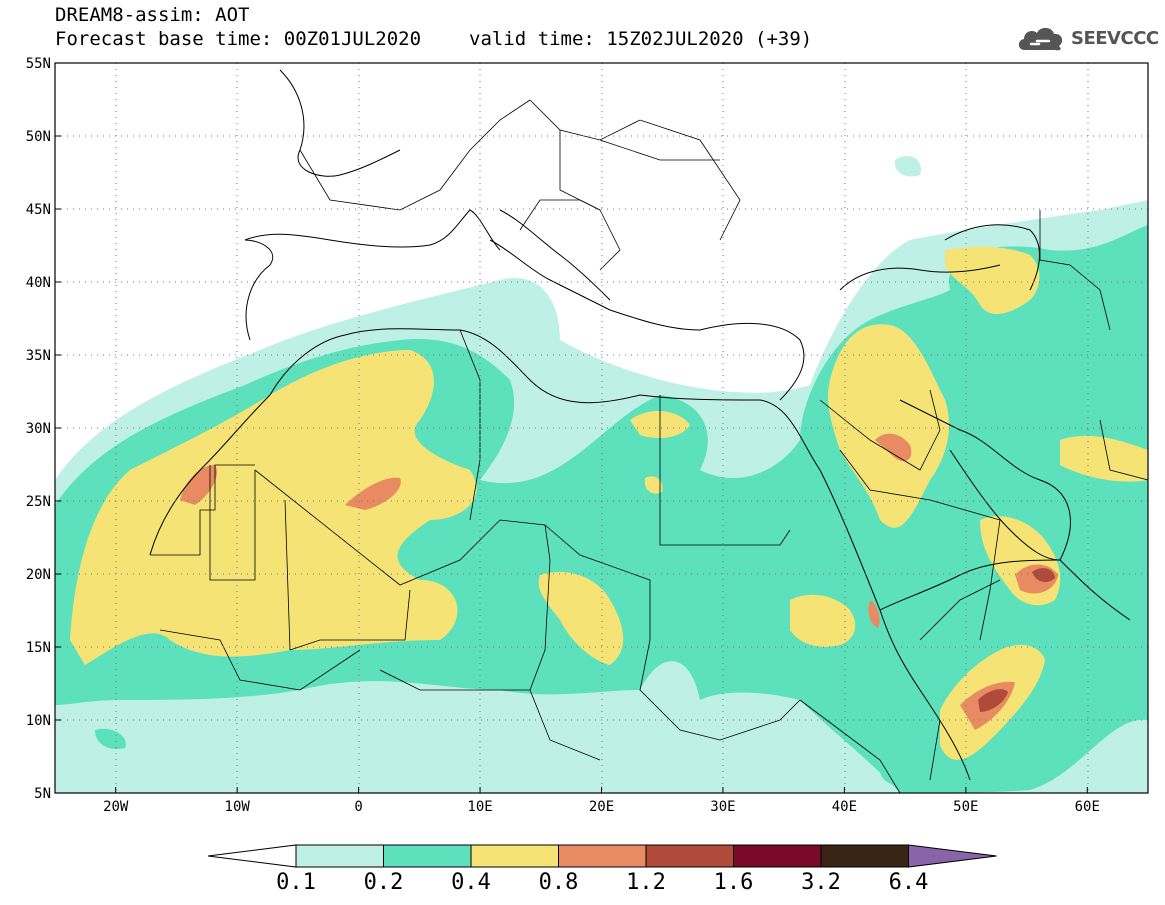  I want to click on cloud-icon, so click(1040, 39).